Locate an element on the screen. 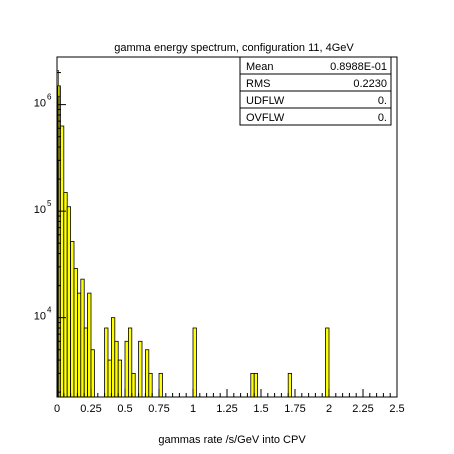  x-tick-label: 0 is located at coordinates (57, 409).